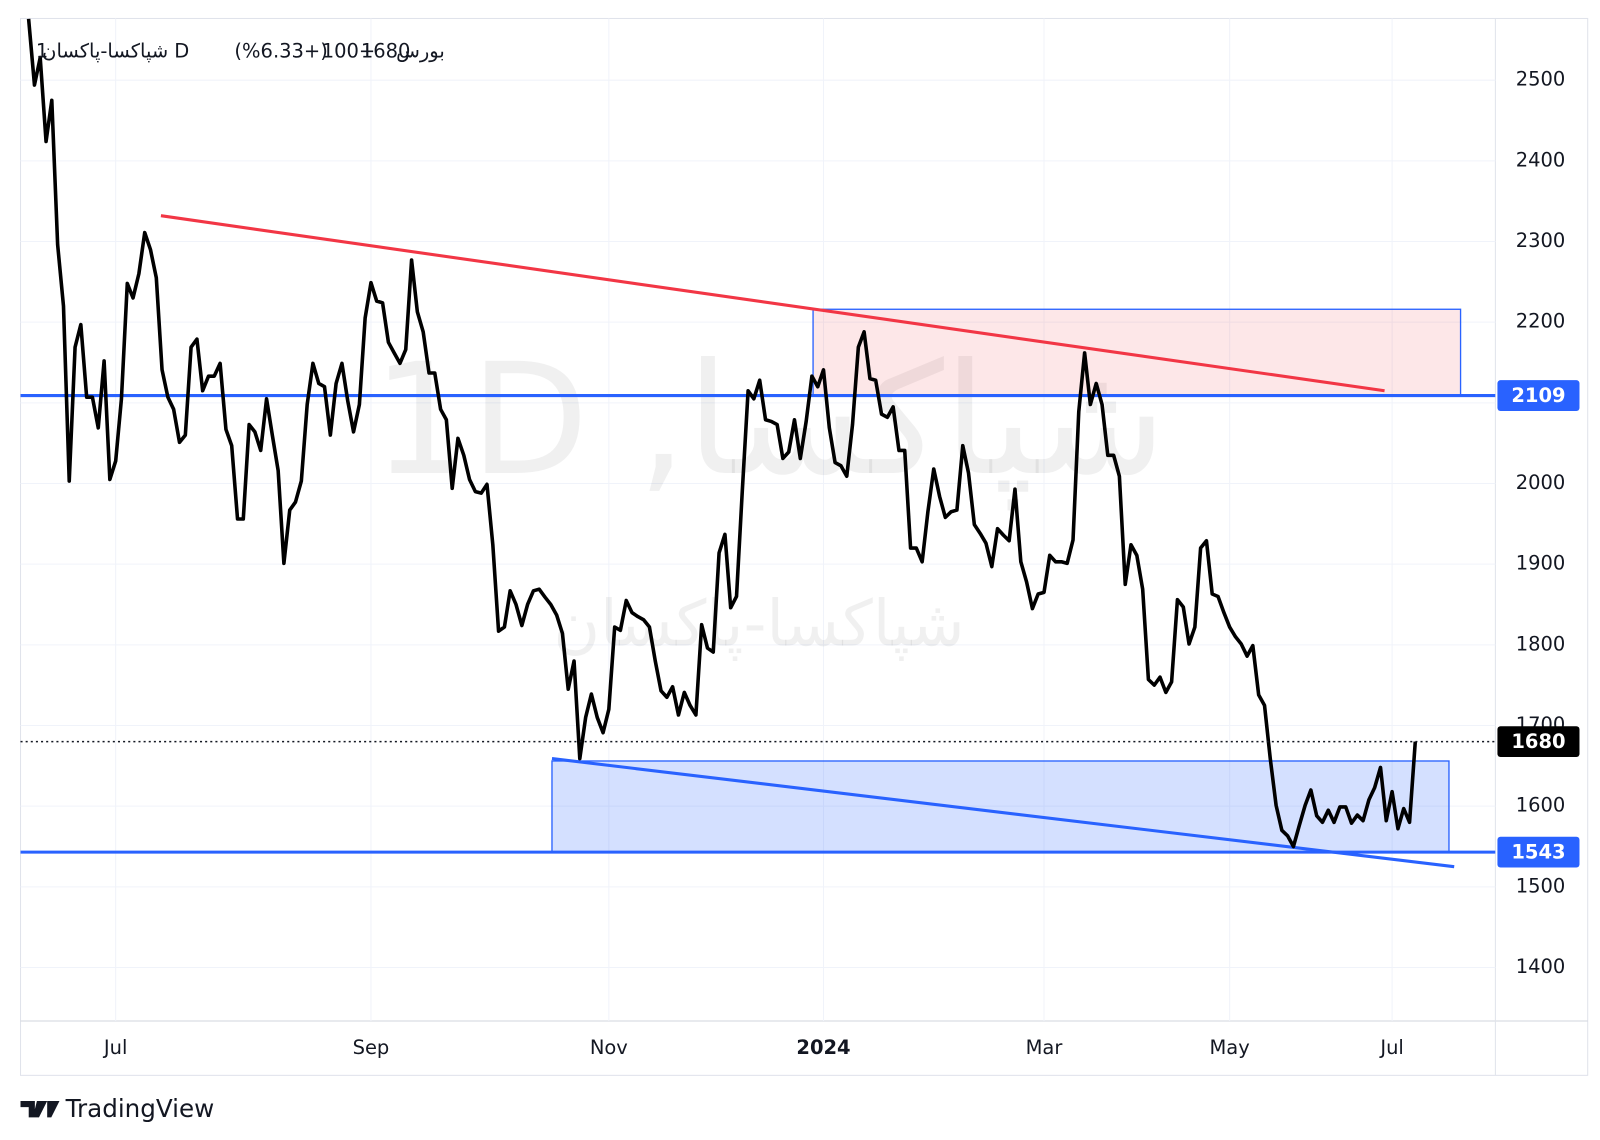 The width and height of the screenshot is (1600, 1140). Describe the element at coordinates (823, 1047) in the screenshot. I see `x-tick-label: 2024` at that location.